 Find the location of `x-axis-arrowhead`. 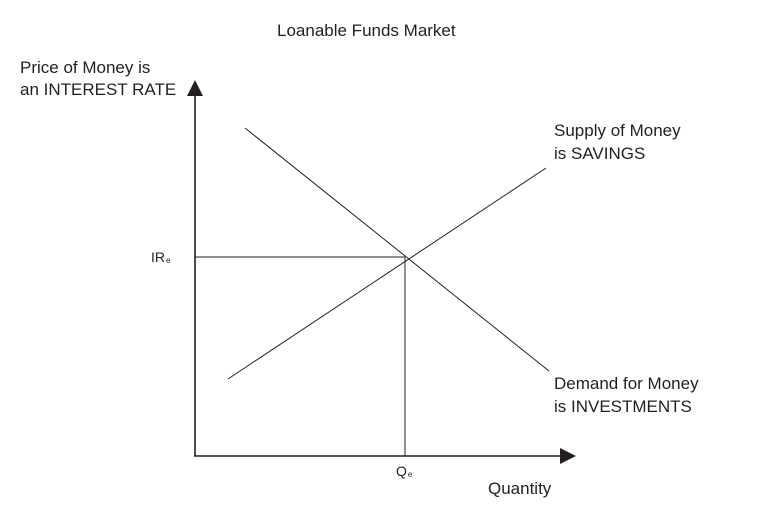

x-axis-arrowhead is located at coordinates (568, 456).